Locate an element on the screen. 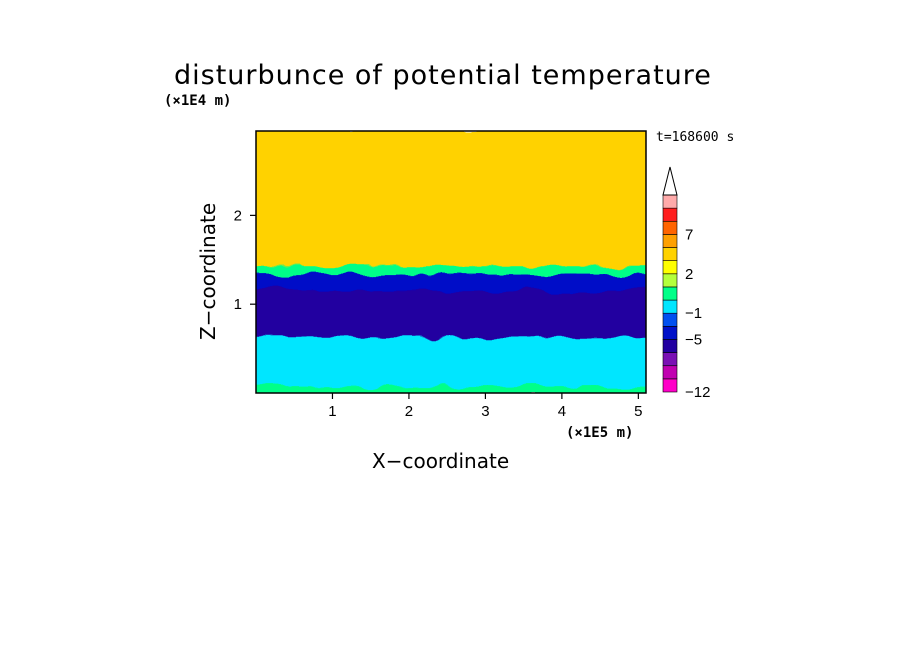 Image resolution: width=904 pixels, height=654 pixels. x-axis-label: X−coordinate is located at coordinates (441, 461).